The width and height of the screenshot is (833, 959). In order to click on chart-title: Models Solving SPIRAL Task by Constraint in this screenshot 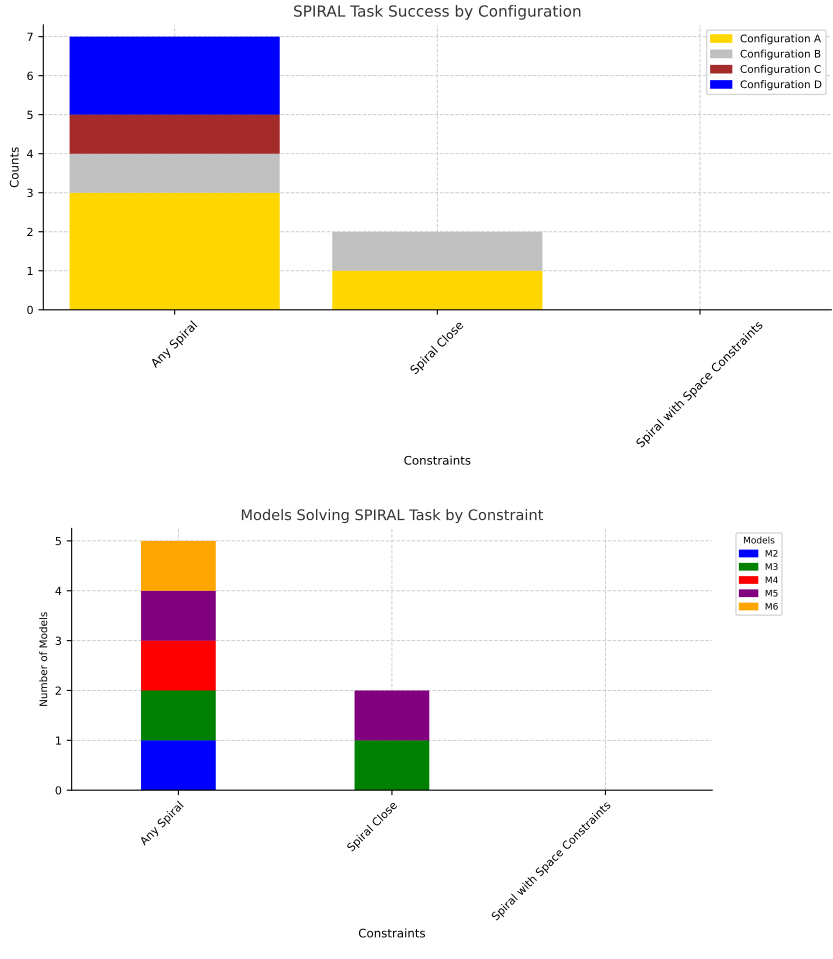, I will do `click(393, 516)`.